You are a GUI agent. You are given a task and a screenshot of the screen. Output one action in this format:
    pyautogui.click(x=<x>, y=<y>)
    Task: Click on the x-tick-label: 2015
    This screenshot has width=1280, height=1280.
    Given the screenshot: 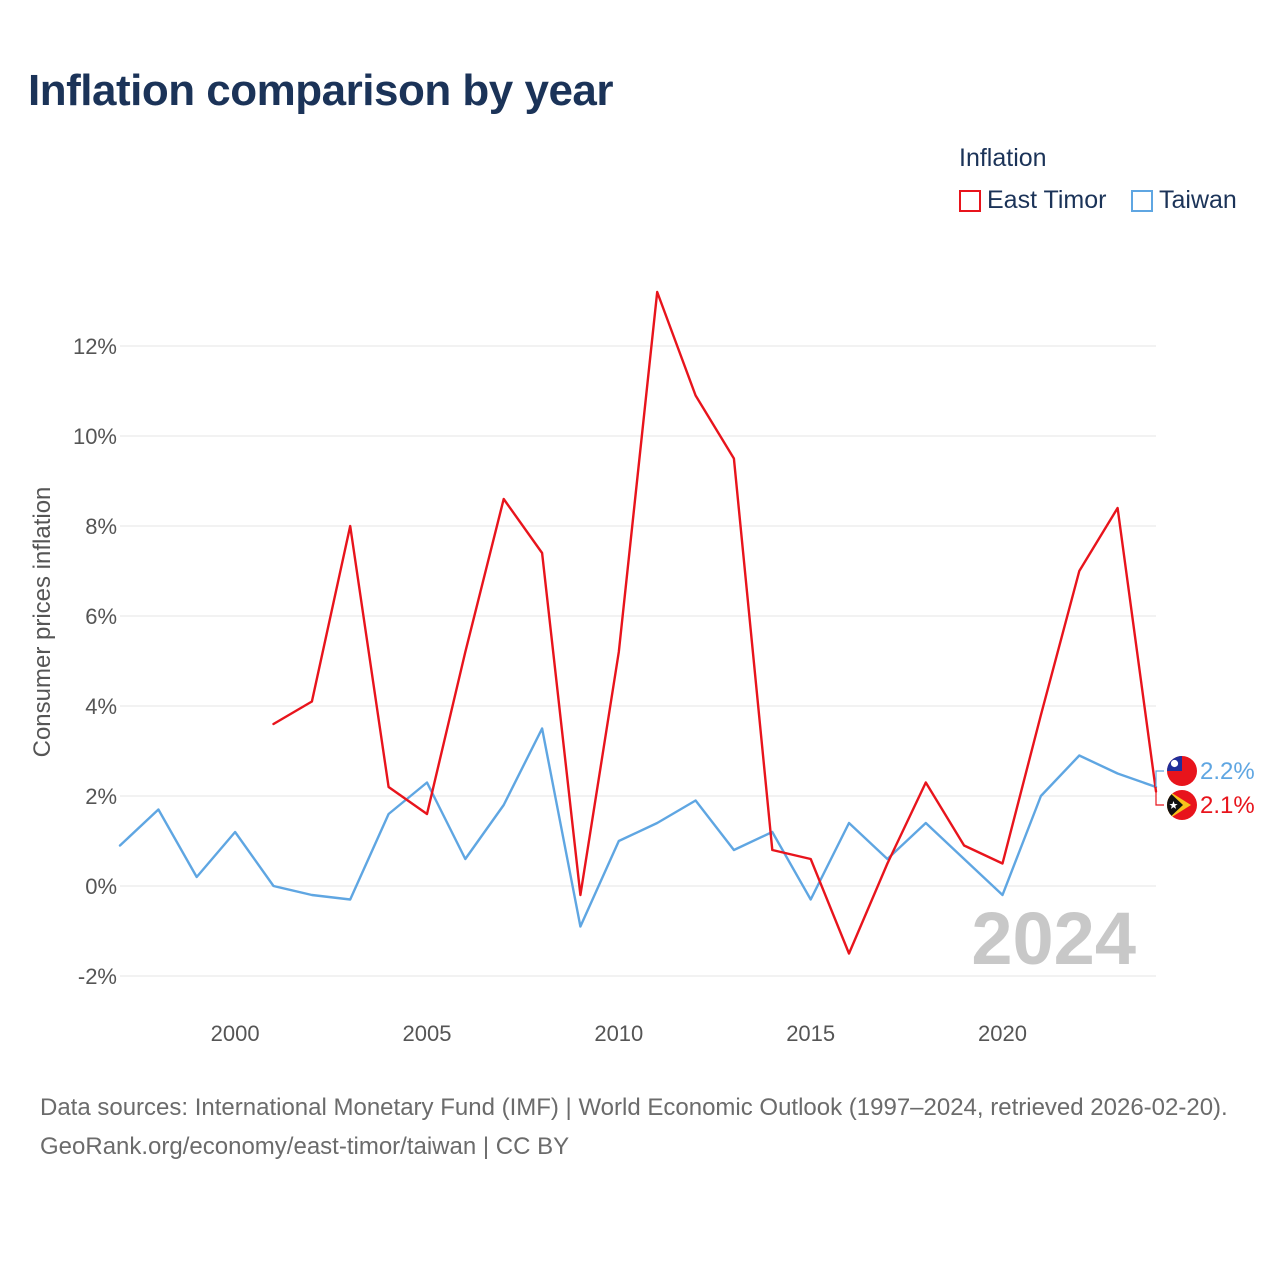 What is the action you would take?
    pyautogui.click(x=810, y=1033)
    